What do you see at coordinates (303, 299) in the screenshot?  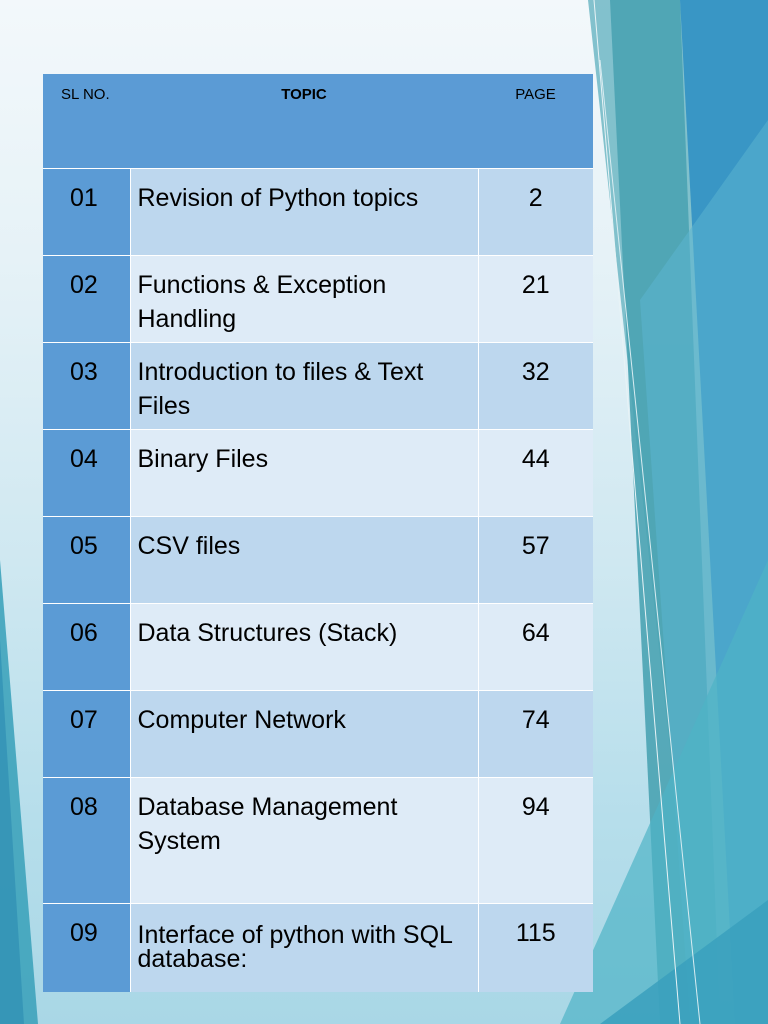 I see `row-topic: Functions & Exception Handling` at bounding box center [303, 299].